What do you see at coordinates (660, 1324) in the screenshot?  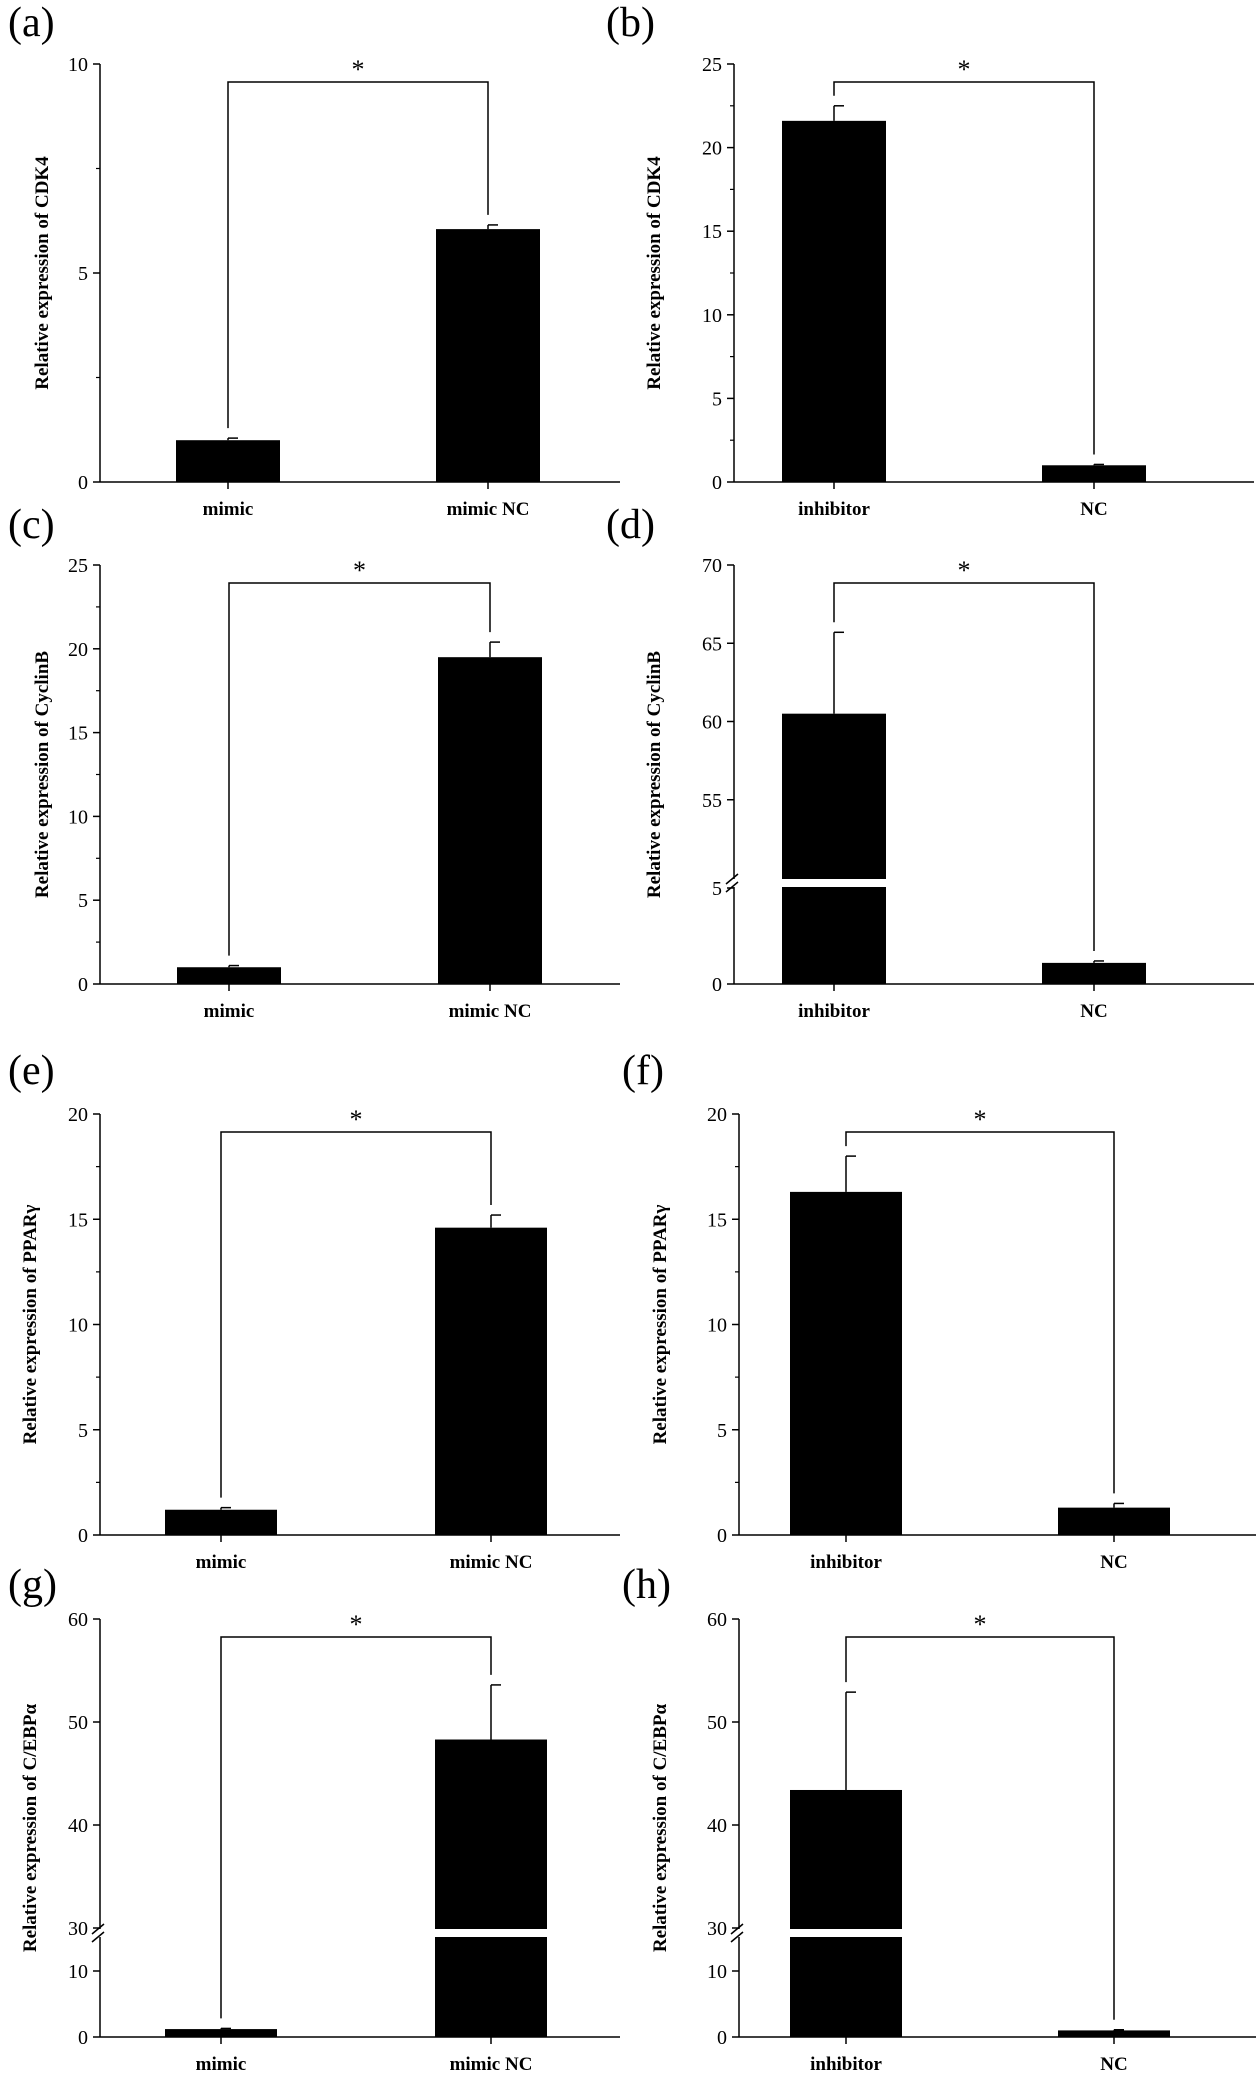 I see `panel-f-y-axis-label: Relative expression of PPARγ` at bounding box center [660, 1324].